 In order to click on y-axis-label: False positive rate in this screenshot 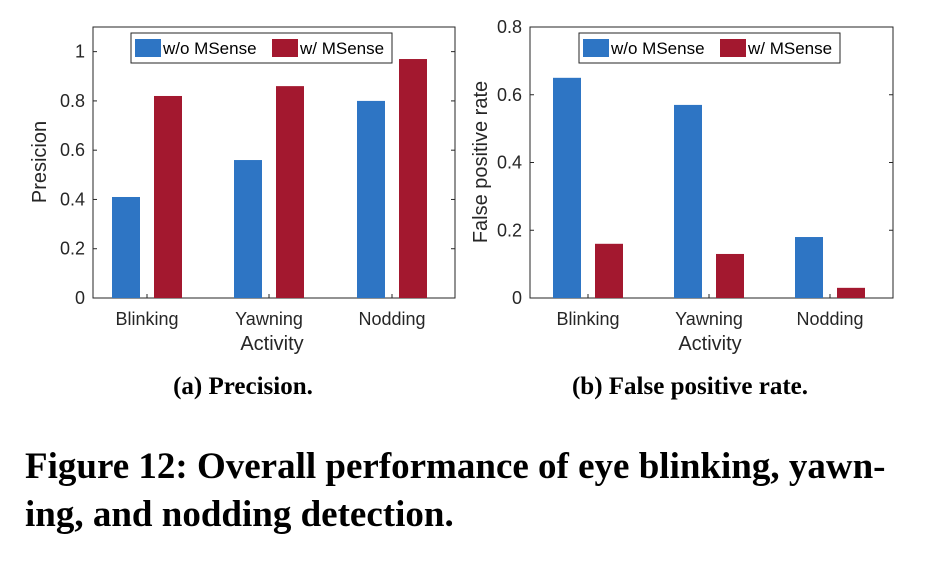, I will do `click(481, 162)`.